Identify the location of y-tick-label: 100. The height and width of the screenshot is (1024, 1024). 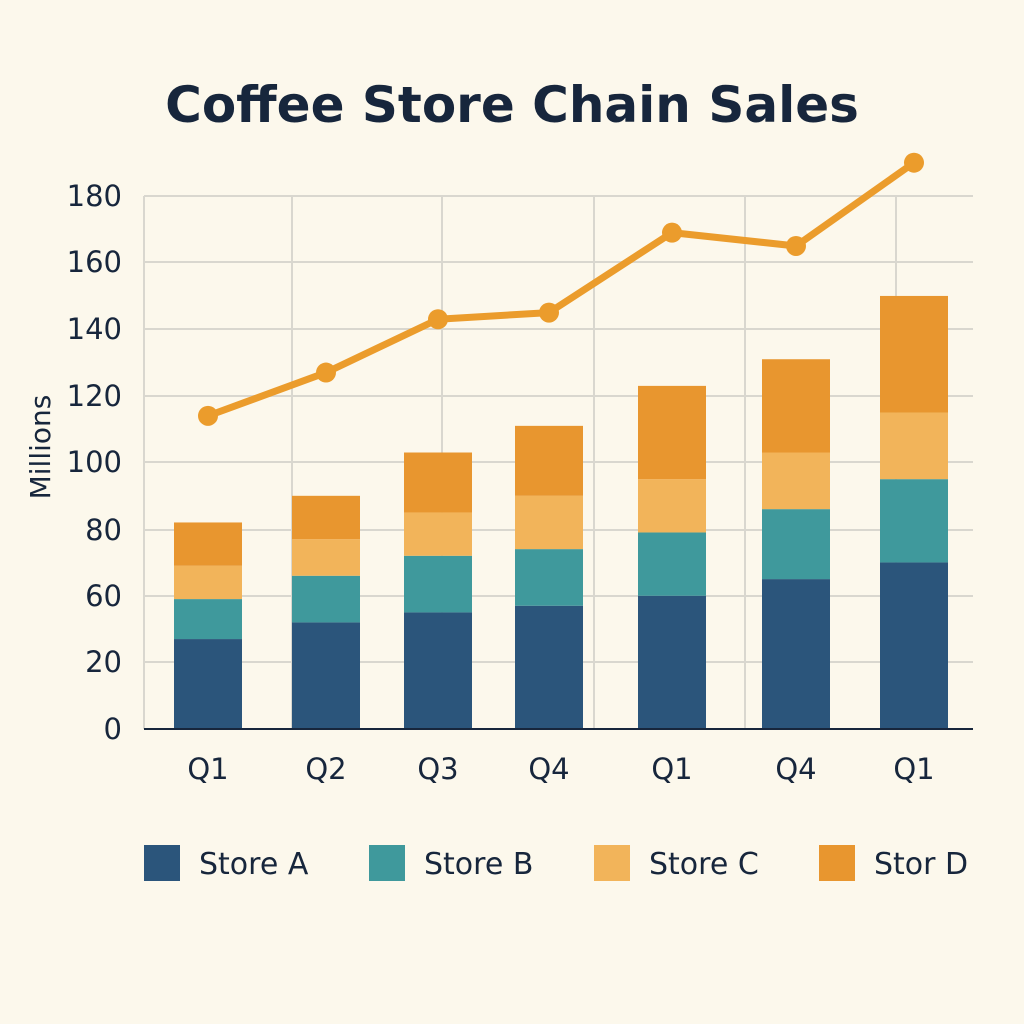
(94, 462).